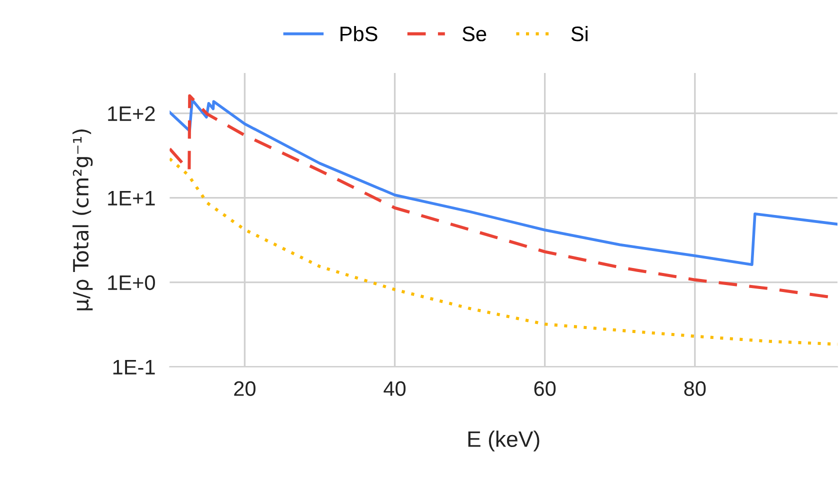  Describe the element at coordinates (82, 220) in the screenshot. I see `y-axis-title: μ/ρ Total (cm²g⁻¹)` at that location.